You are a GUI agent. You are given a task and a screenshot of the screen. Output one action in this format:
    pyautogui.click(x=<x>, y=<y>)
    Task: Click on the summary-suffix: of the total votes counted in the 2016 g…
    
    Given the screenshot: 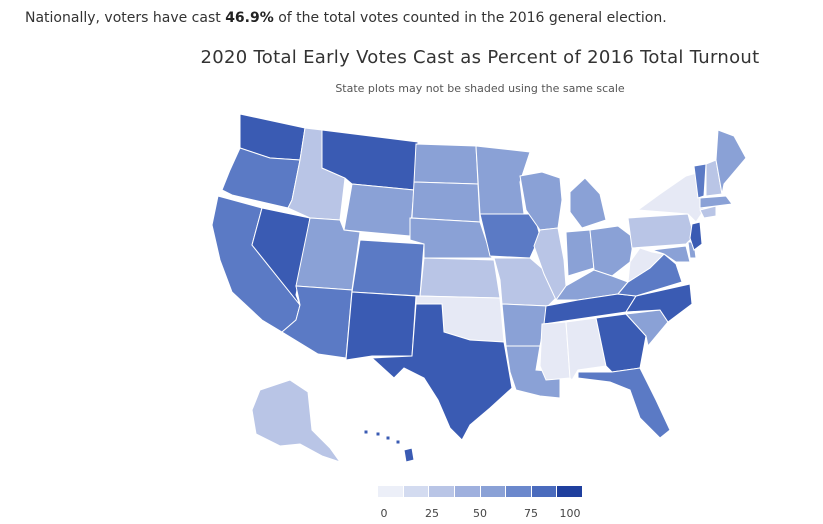 What is the action you would take?
    pyautogui.click(x=470, y=18)
    